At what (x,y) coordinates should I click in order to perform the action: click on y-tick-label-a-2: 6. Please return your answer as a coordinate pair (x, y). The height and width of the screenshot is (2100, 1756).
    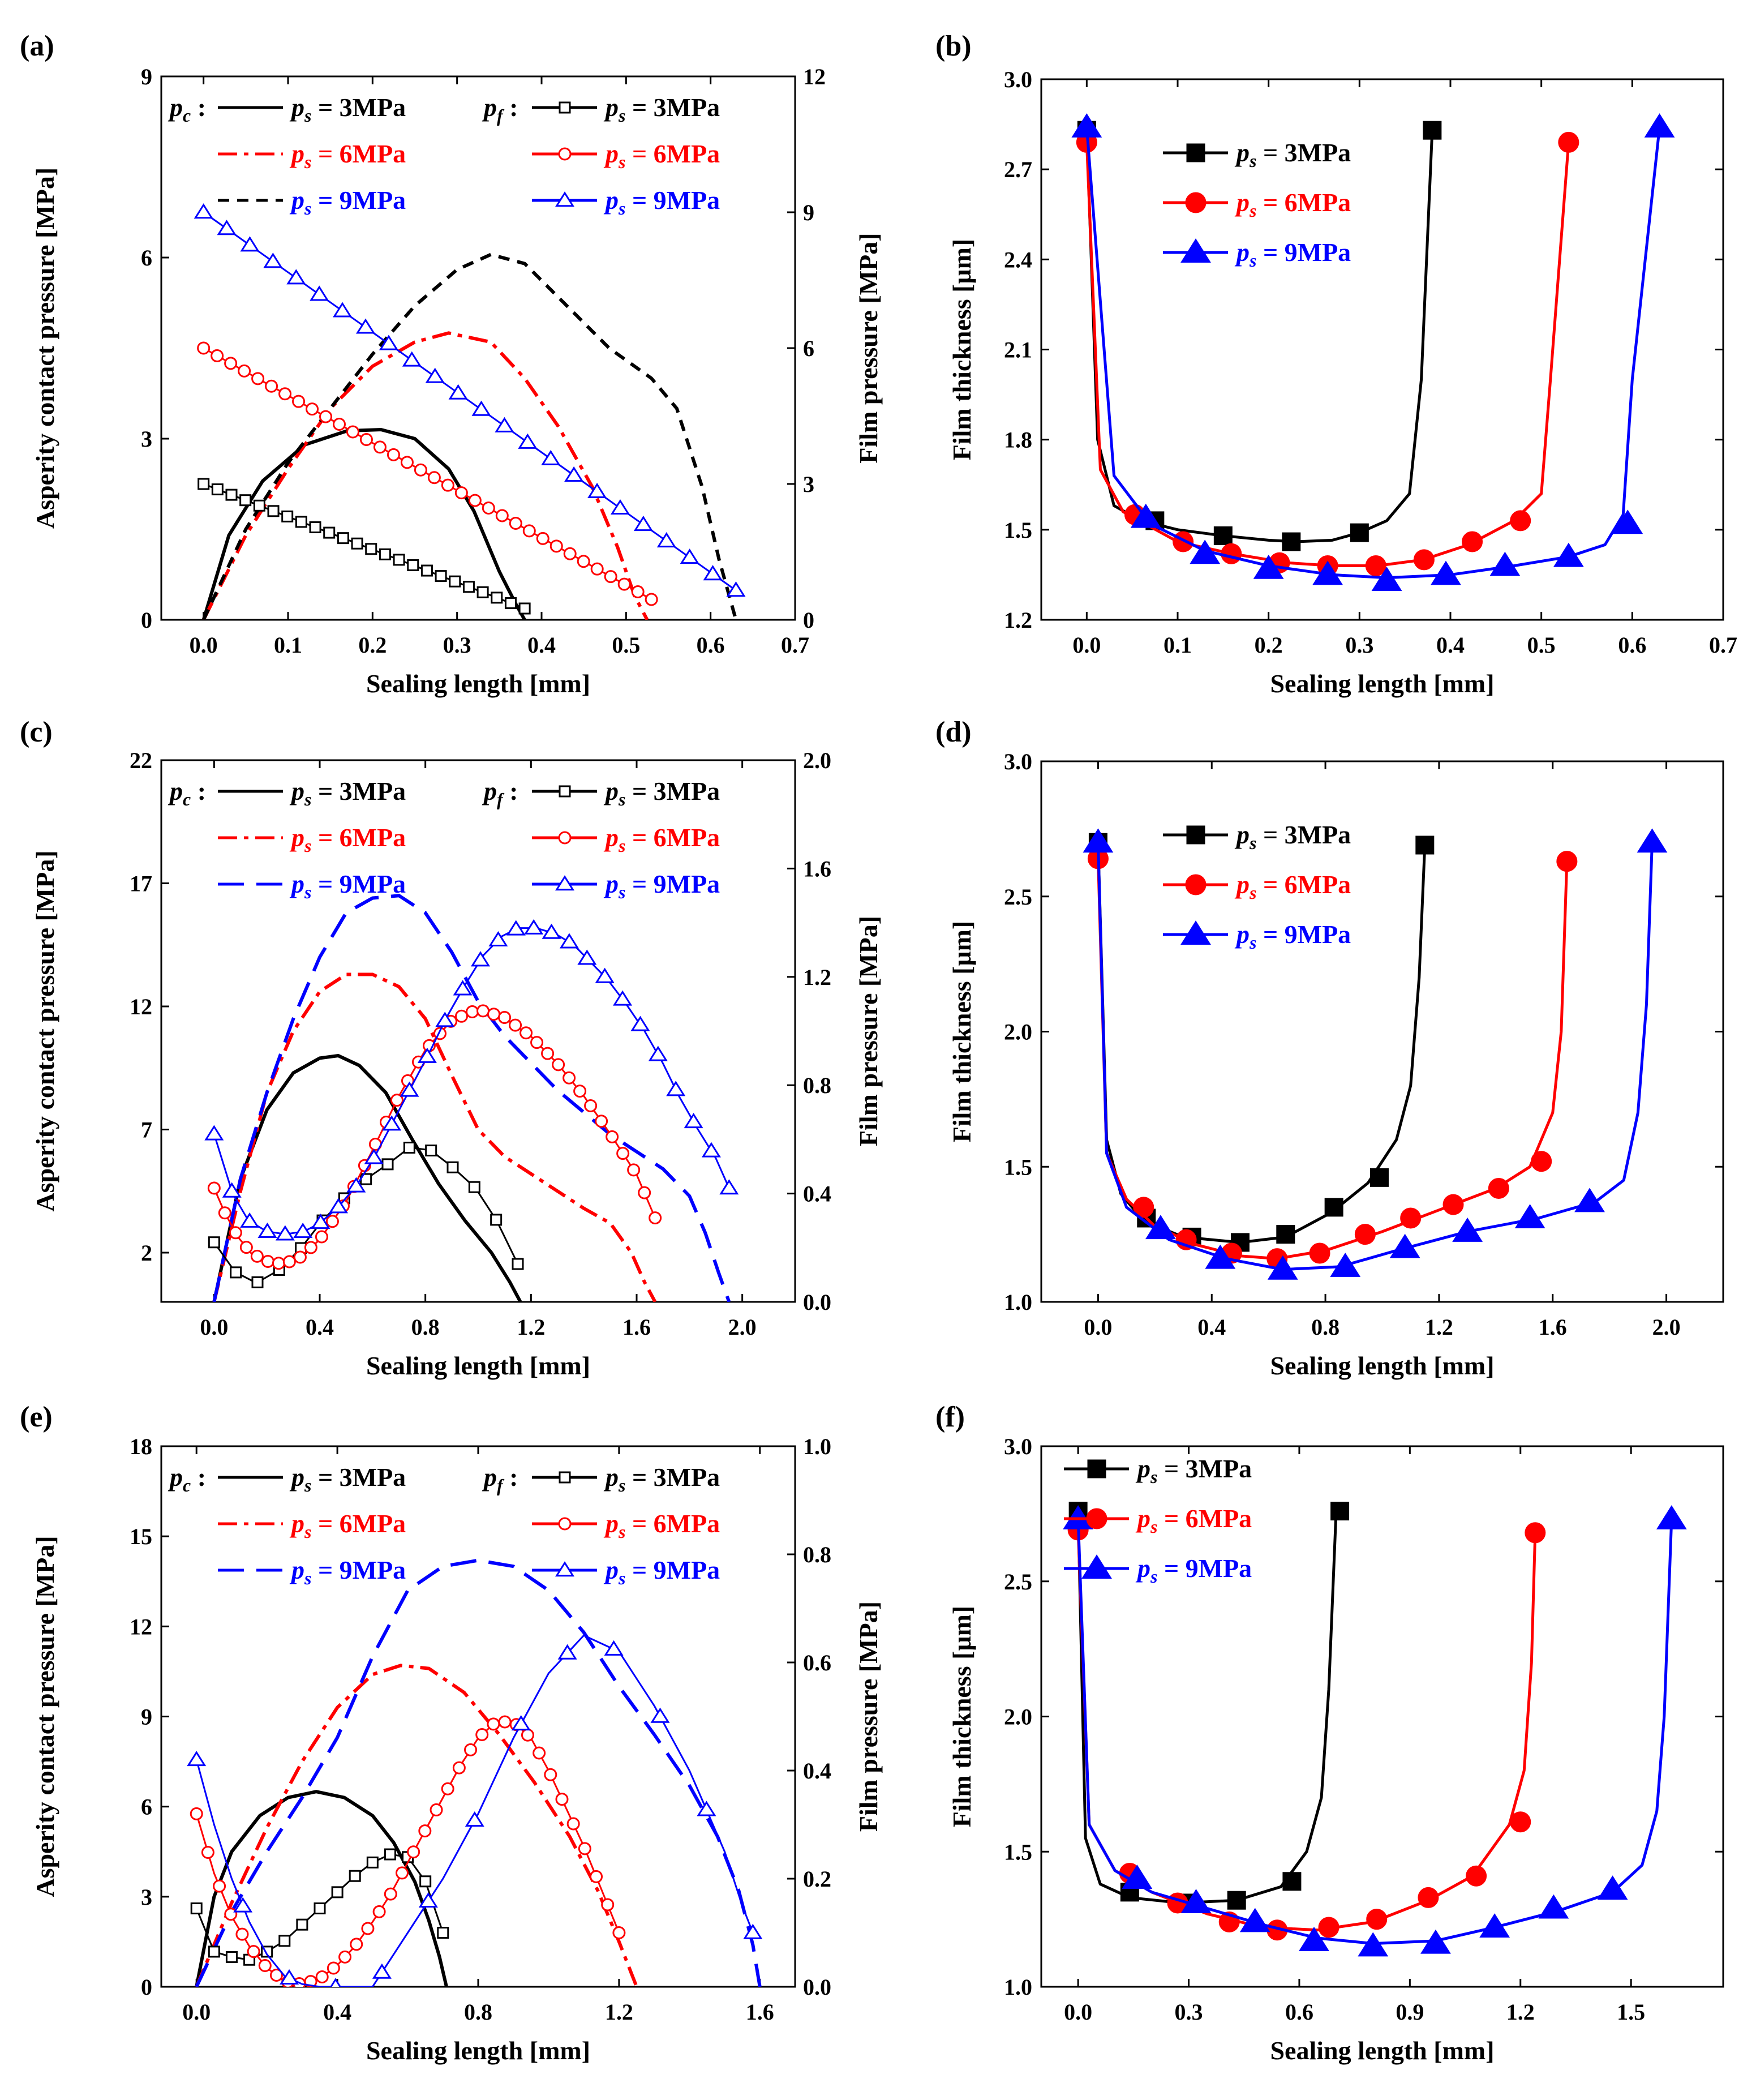
    Looking at the image, I should click on (146, 258).